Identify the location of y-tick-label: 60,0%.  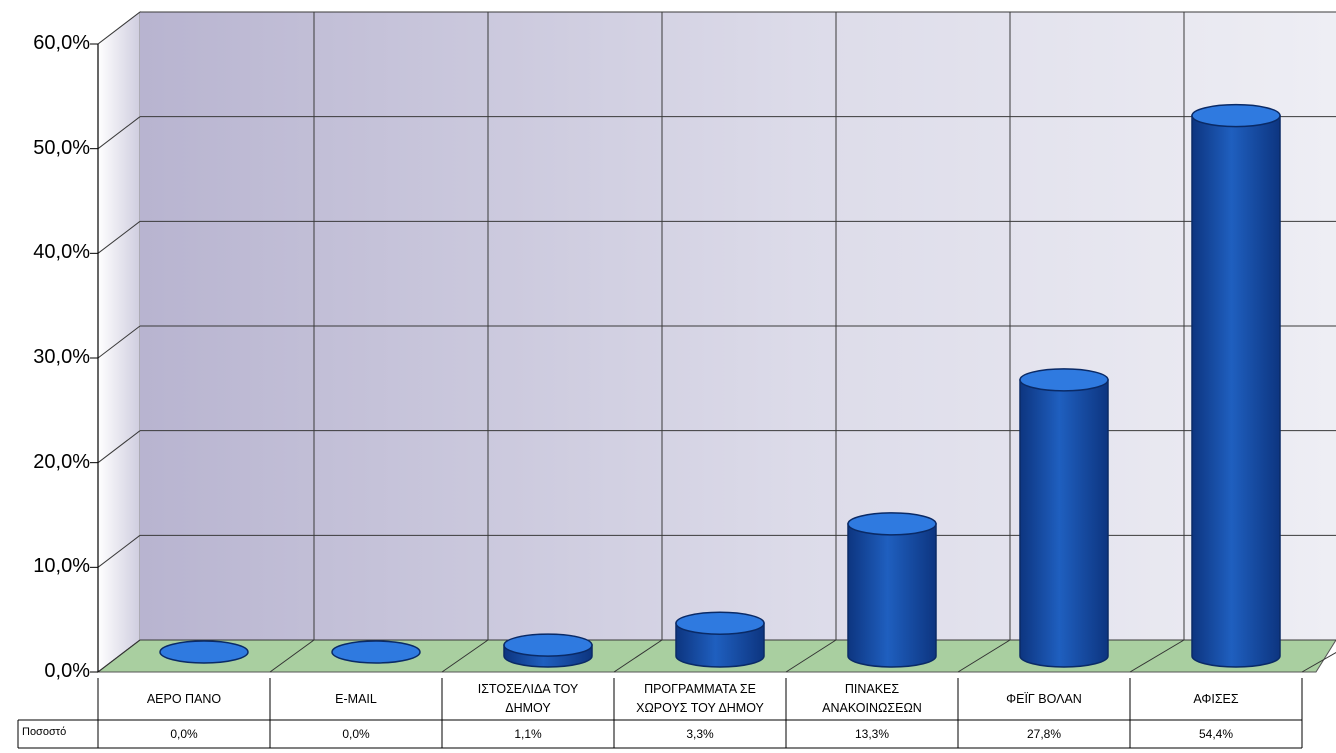
(61, 43).